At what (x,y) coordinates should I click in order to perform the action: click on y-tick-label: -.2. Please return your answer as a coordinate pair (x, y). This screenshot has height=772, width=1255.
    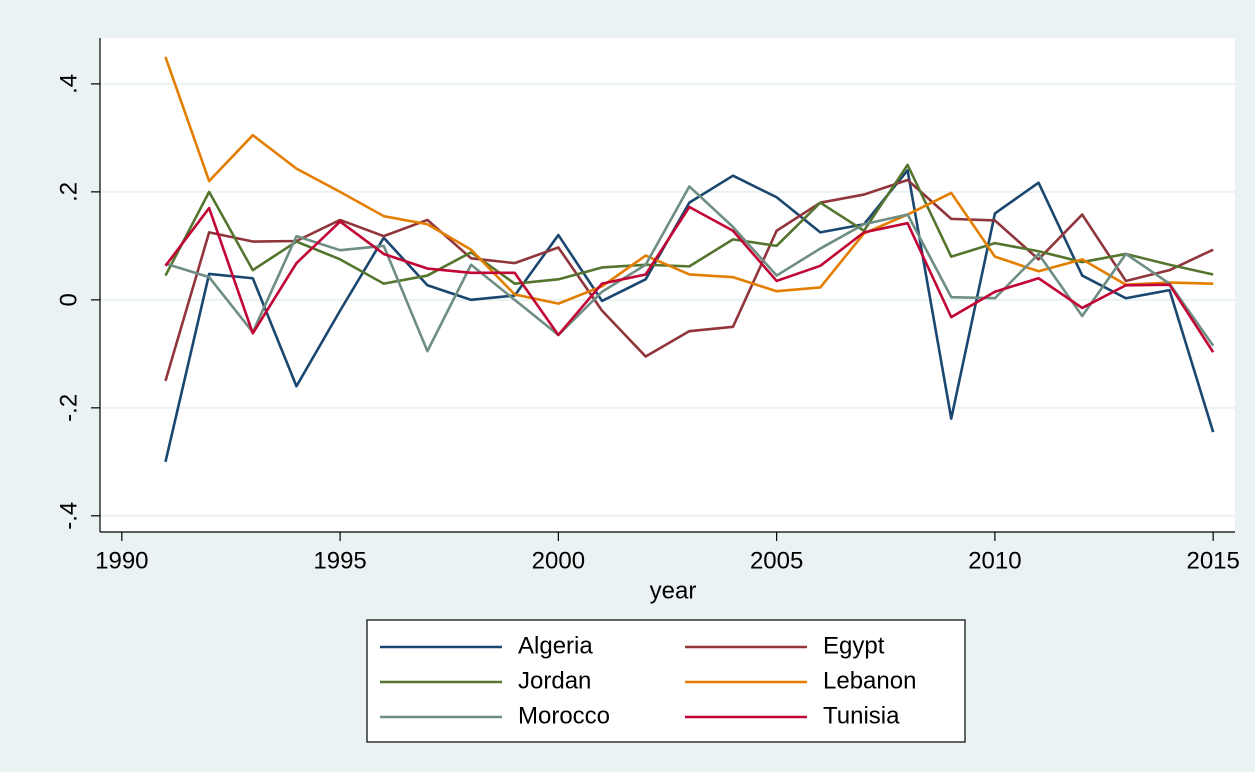
    Looking at the image, I should click on (68, 408).